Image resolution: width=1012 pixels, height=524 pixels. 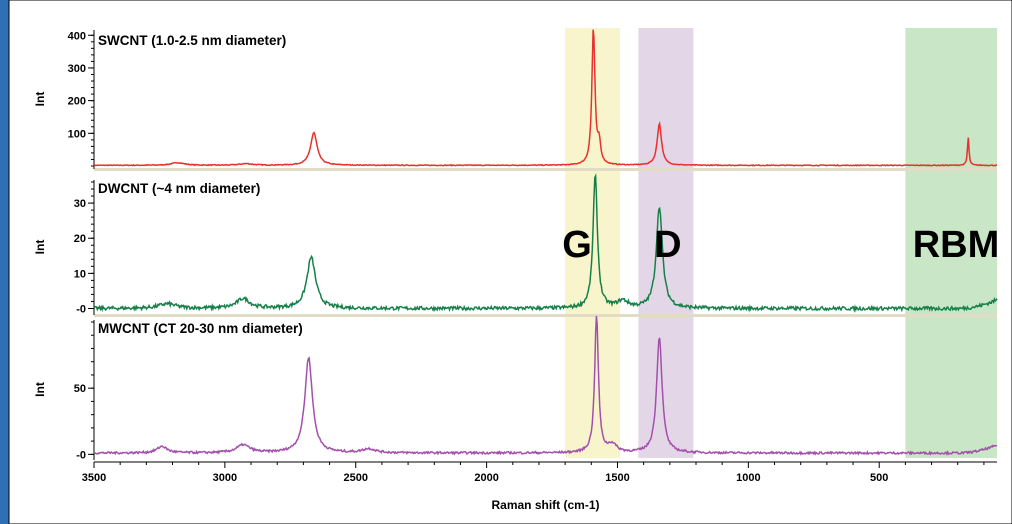 I want to click on y-tick-label: 10, so click(x=80, y=274).